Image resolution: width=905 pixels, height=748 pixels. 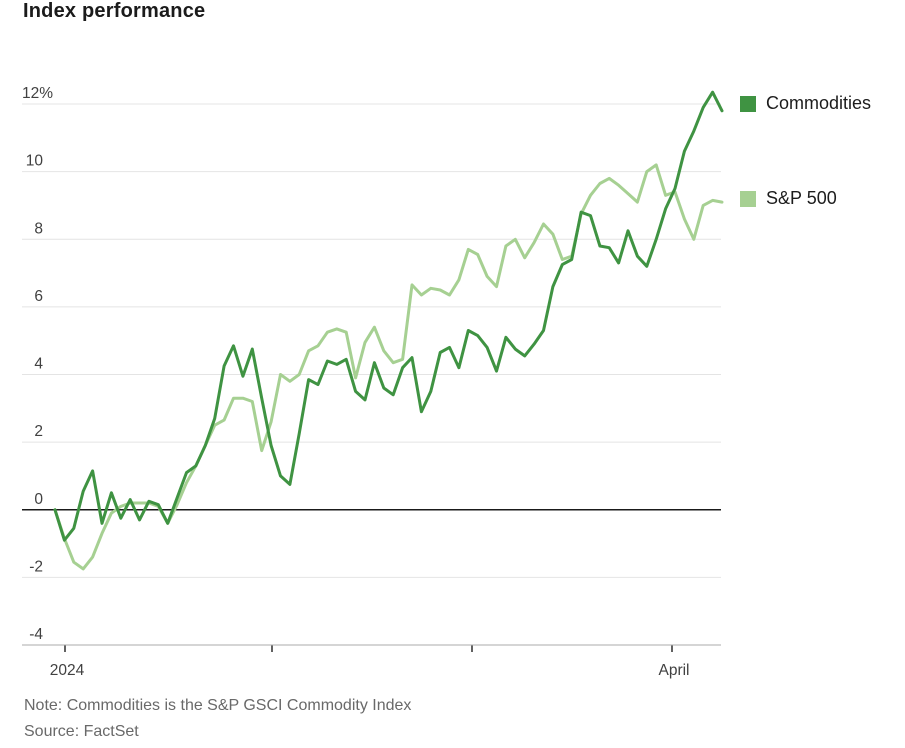 I want to click on legend-item-commodities: Commodities, so click(x=805, y=103).